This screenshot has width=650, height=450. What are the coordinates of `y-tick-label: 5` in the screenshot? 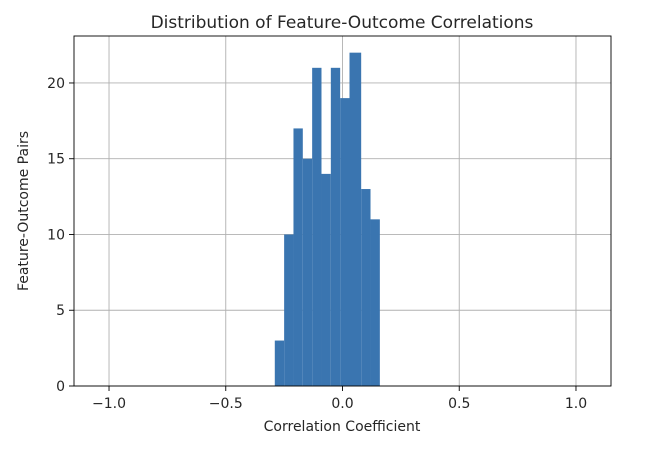 It's located at (60, 311).